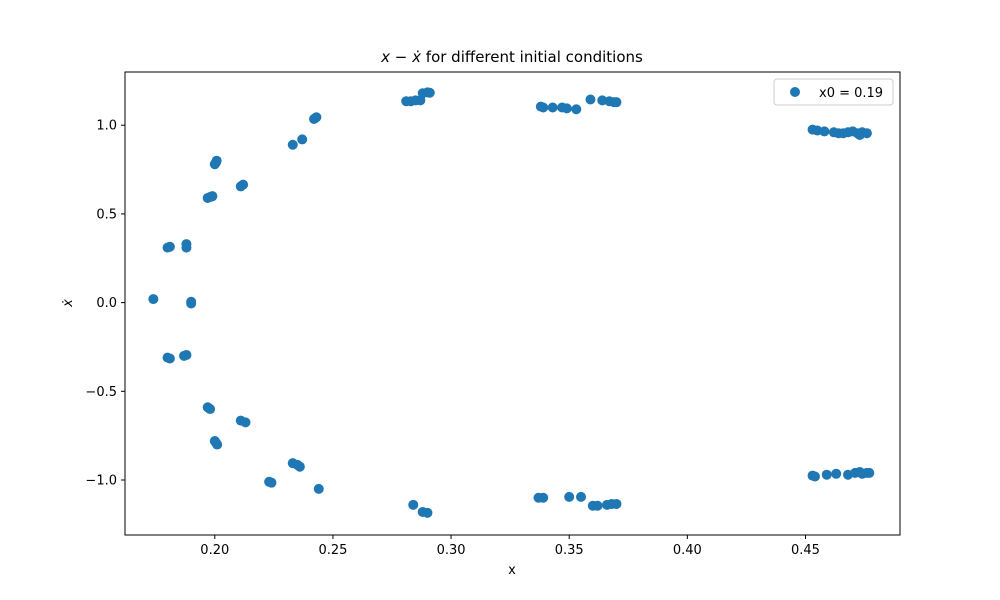 This screenshot has width=1000, height=600. What do you see at coordinates (532, 57) in the screenshot?
I see `chart-title-text: for different initial conditions` at bounding box center [532, 57].